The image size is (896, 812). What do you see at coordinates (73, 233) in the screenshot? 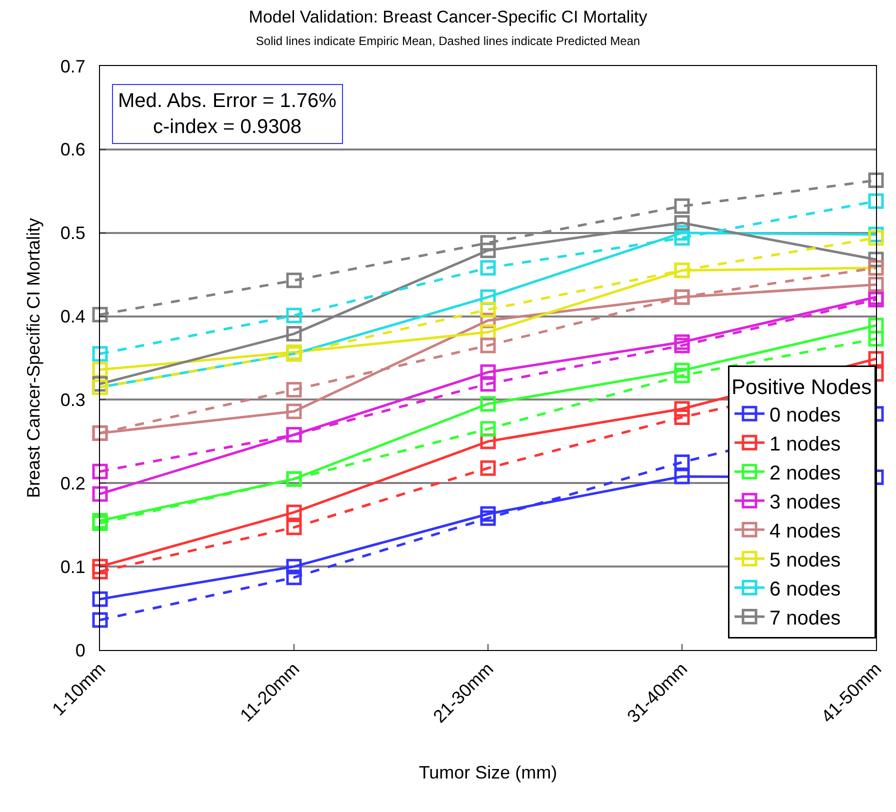
I see `y-tick-label: 0.5` at bounding box center [73, 233].